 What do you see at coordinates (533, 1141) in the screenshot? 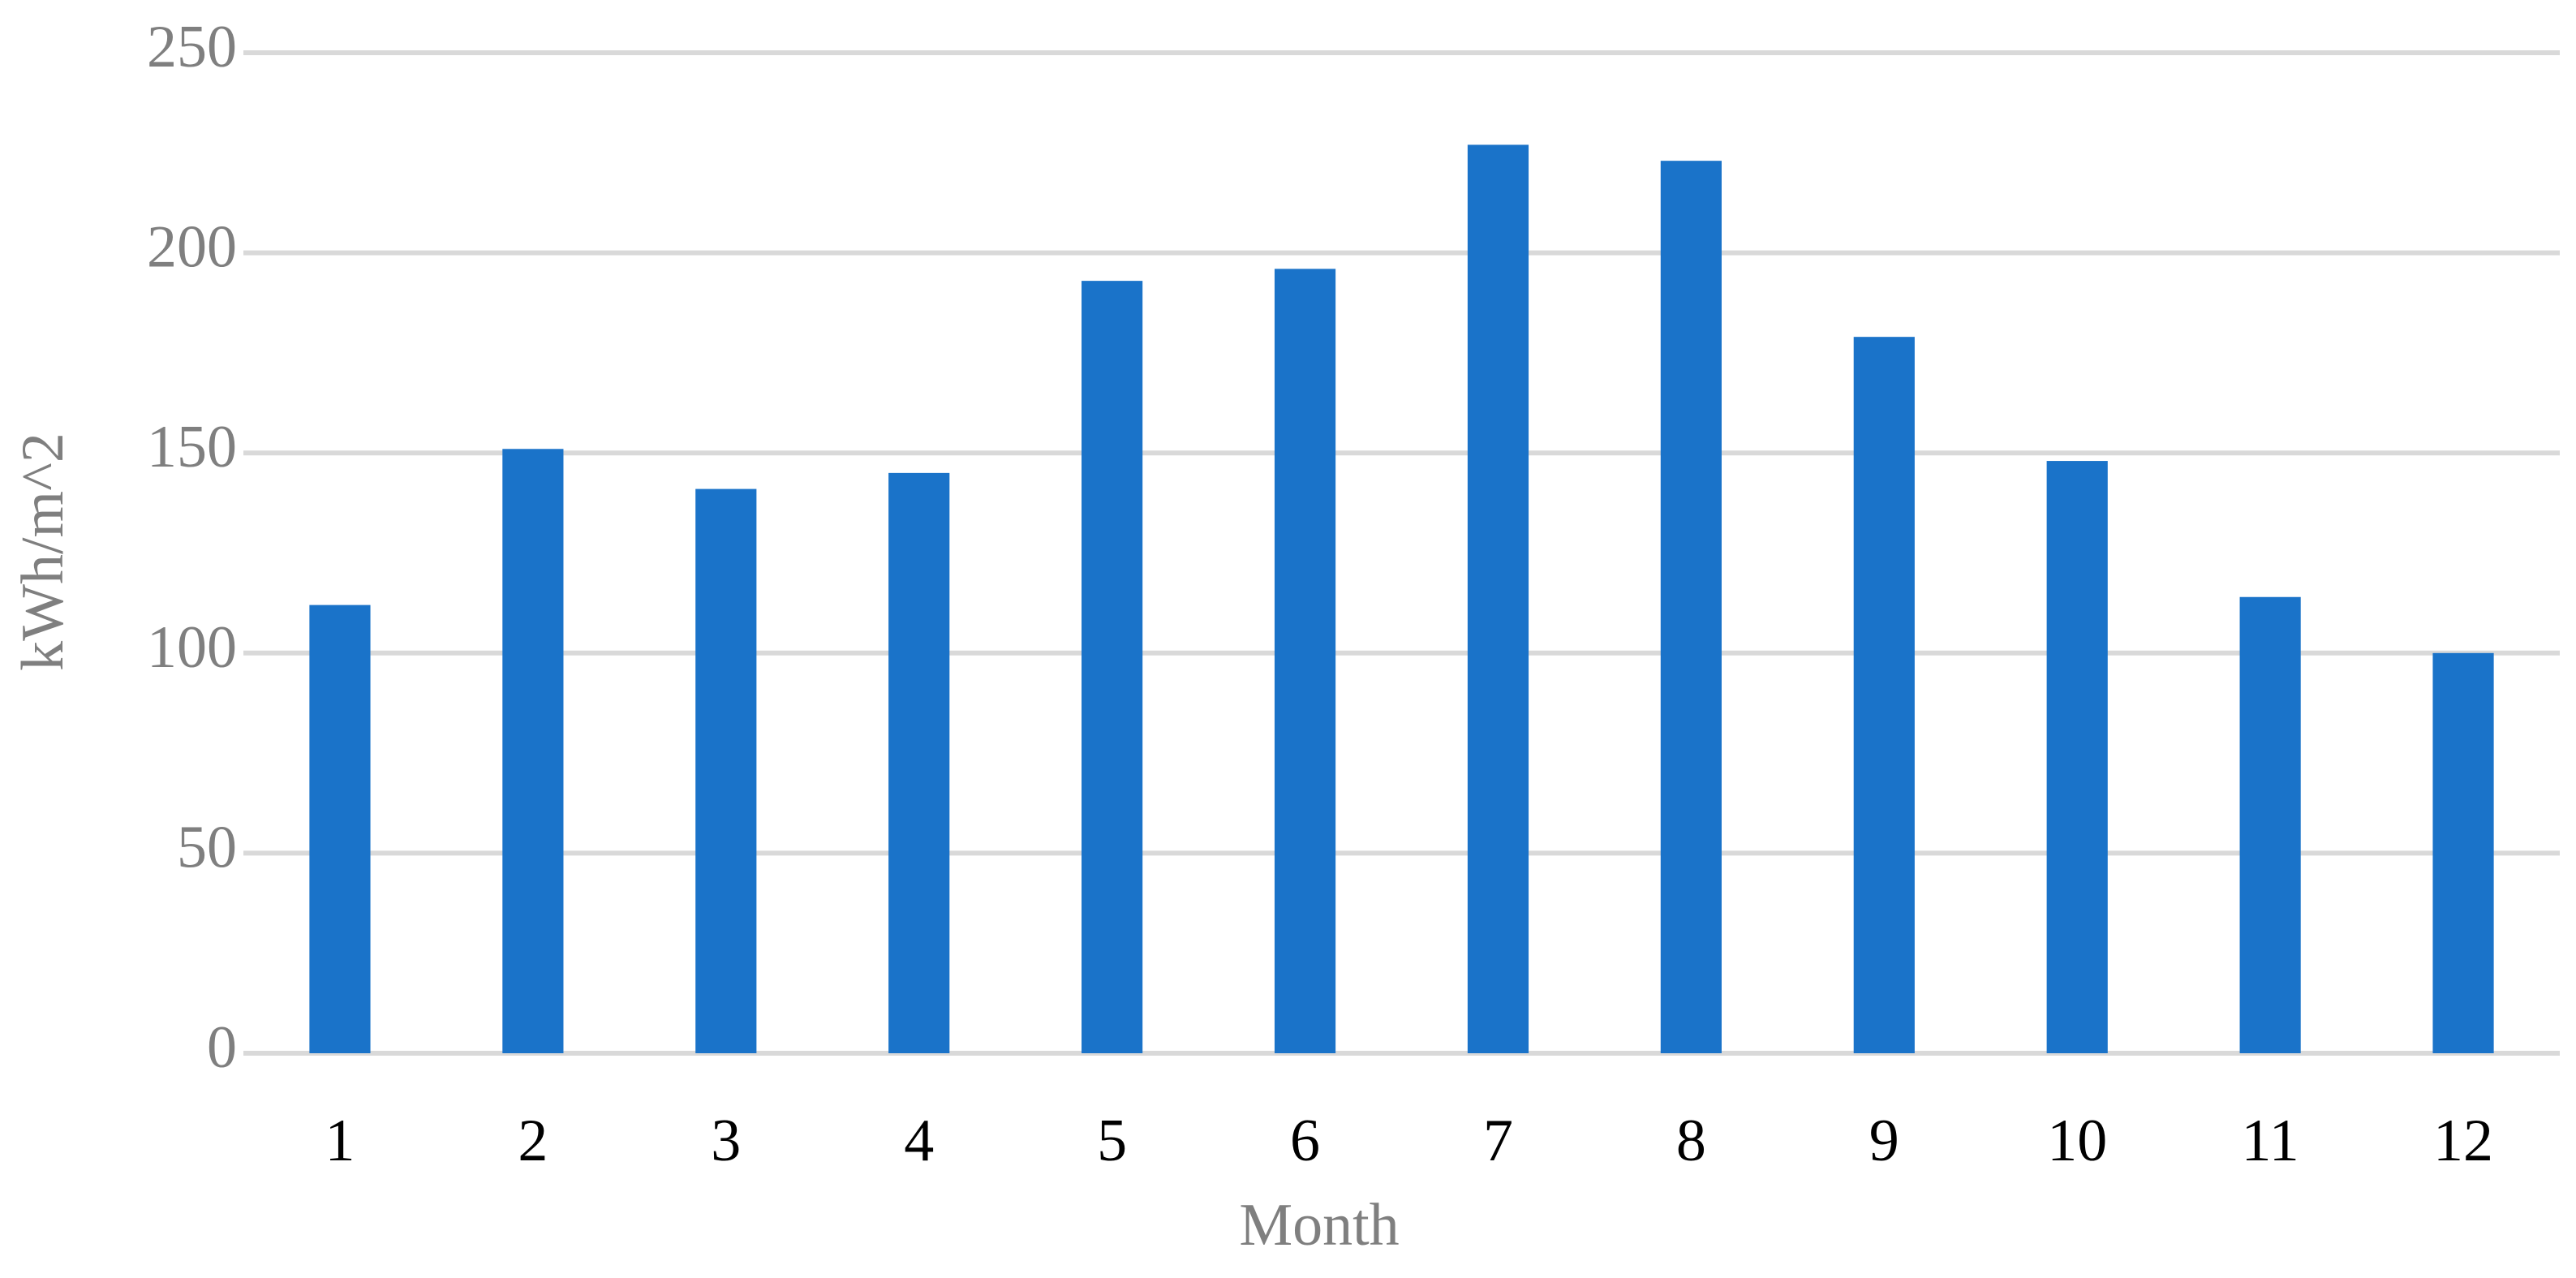
I see `x-tick-label: 2` at bounding box center [533, 1141].